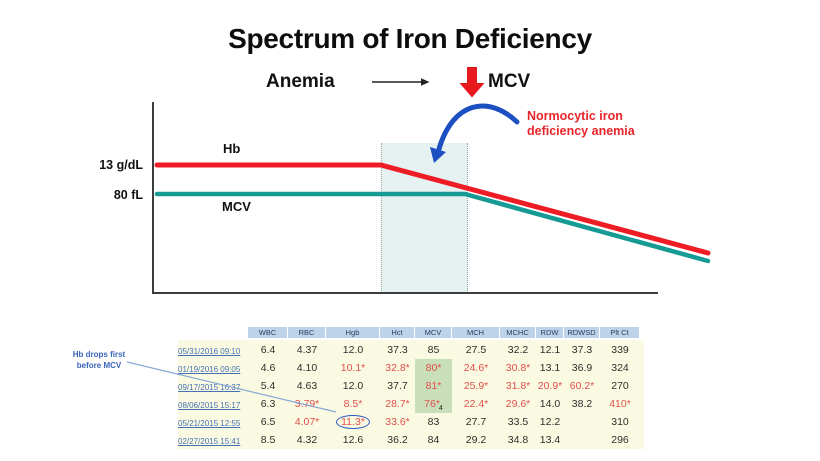  I want to click on lab-value-cell: 36.2, so click(397, 440).